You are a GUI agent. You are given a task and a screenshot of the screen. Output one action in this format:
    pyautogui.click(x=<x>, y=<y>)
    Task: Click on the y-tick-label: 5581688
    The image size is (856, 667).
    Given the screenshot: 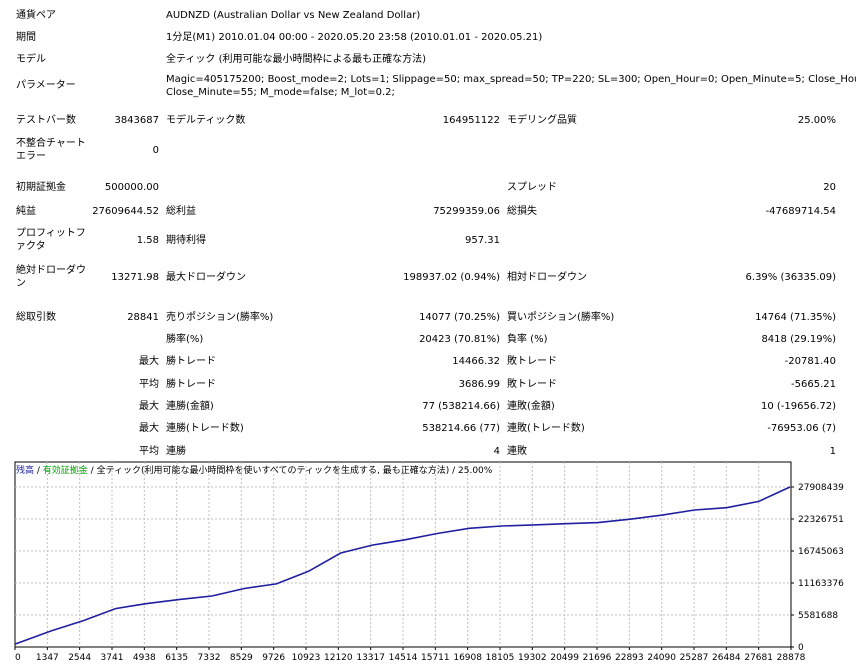 What is the action you would take?
    pyautogui.click(x=818, y=616)
    